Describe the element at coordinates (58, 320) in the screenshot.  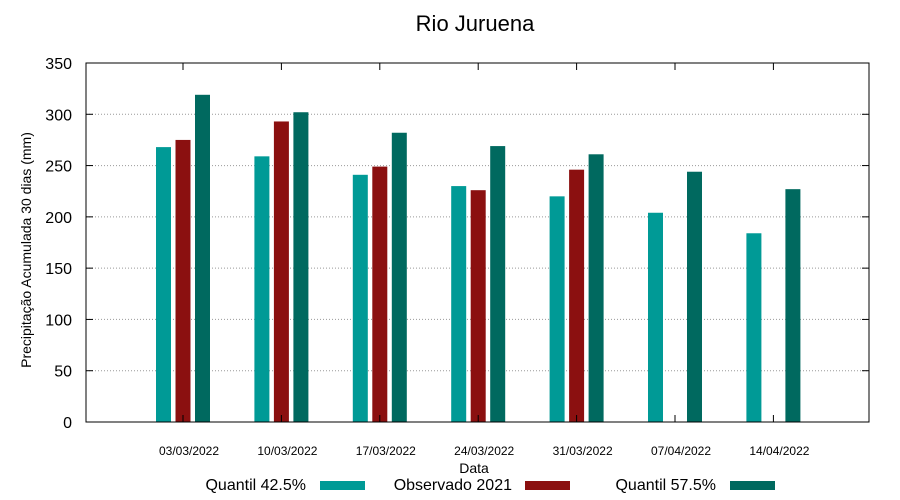
I see `y-tick-label: 100` at that location.